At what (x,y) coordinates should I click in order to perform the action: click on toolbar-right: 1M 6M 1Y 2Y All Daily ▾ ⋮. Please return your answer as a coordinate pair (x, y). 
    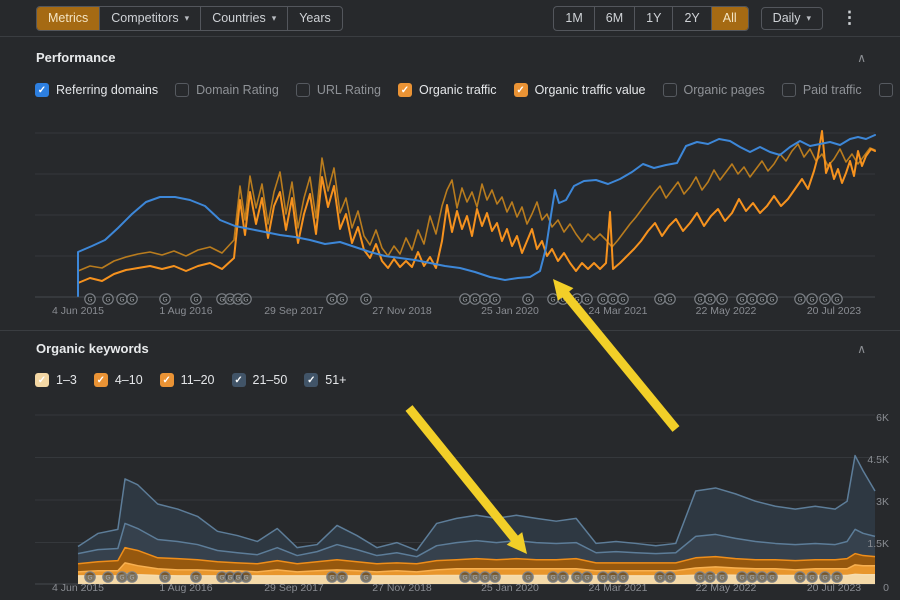
    Looking at the image, I should click on (708, 18).